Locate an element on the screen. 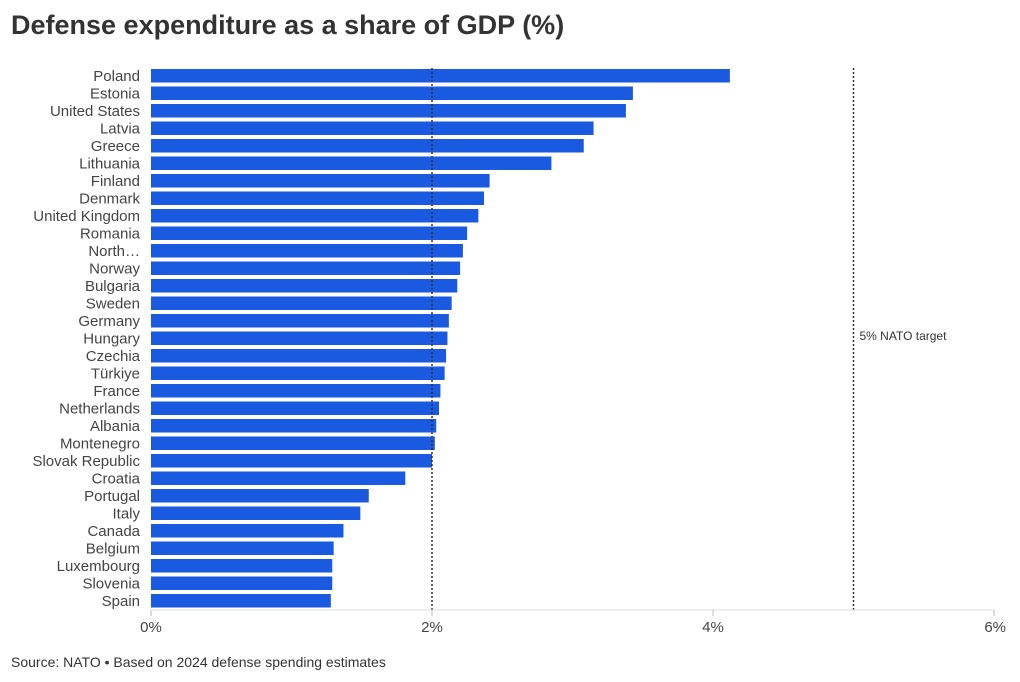  x-tick-label: 4% is located at coordinates (713, 627).